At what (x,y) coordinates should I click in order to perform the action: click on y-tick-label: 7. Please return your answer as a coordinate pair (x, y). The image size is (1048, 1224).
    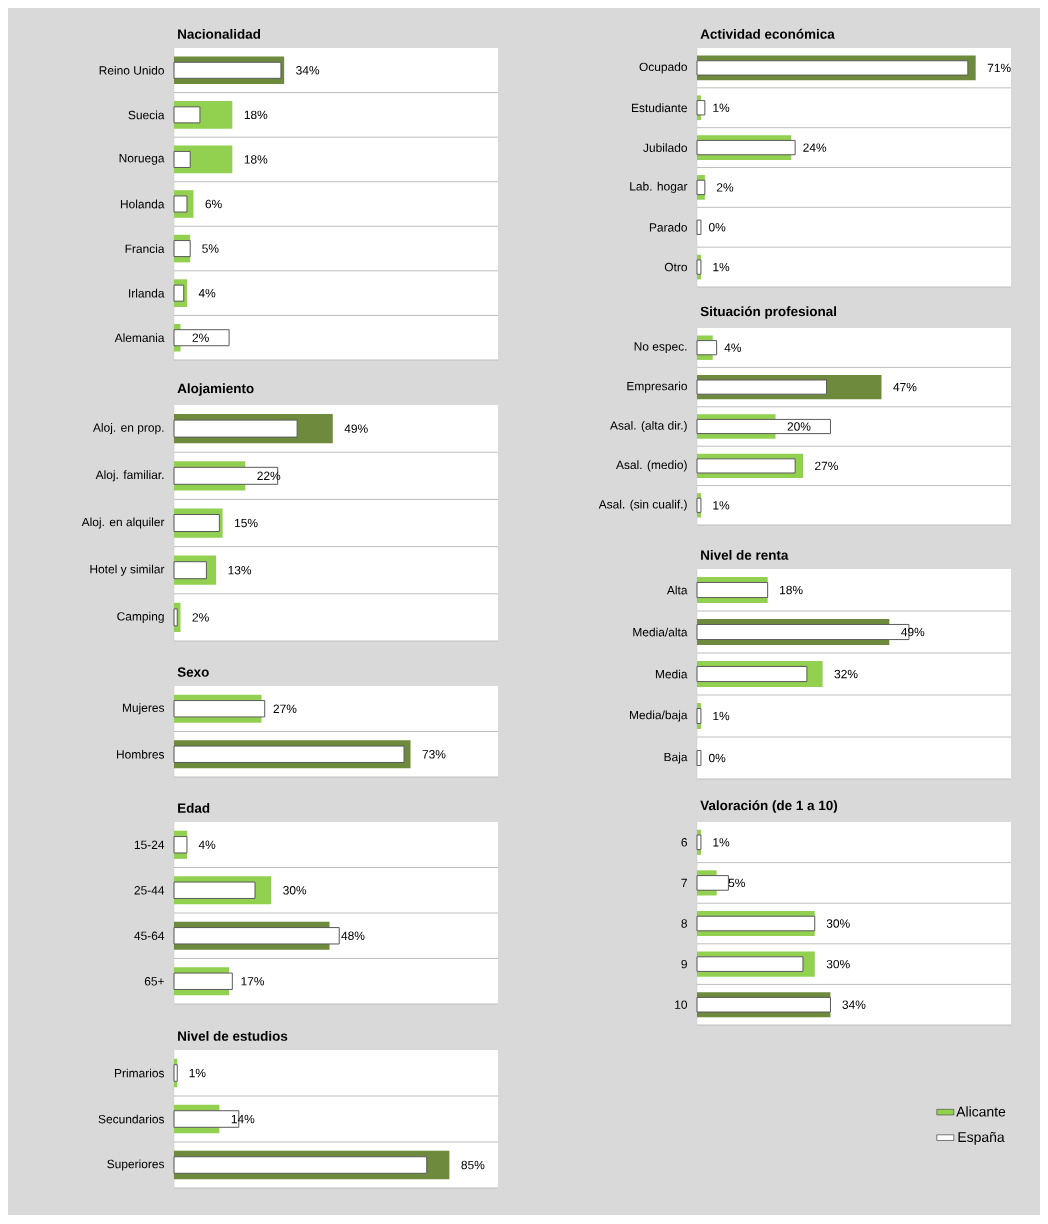
    Looking at the image, I should click on (684, 883).